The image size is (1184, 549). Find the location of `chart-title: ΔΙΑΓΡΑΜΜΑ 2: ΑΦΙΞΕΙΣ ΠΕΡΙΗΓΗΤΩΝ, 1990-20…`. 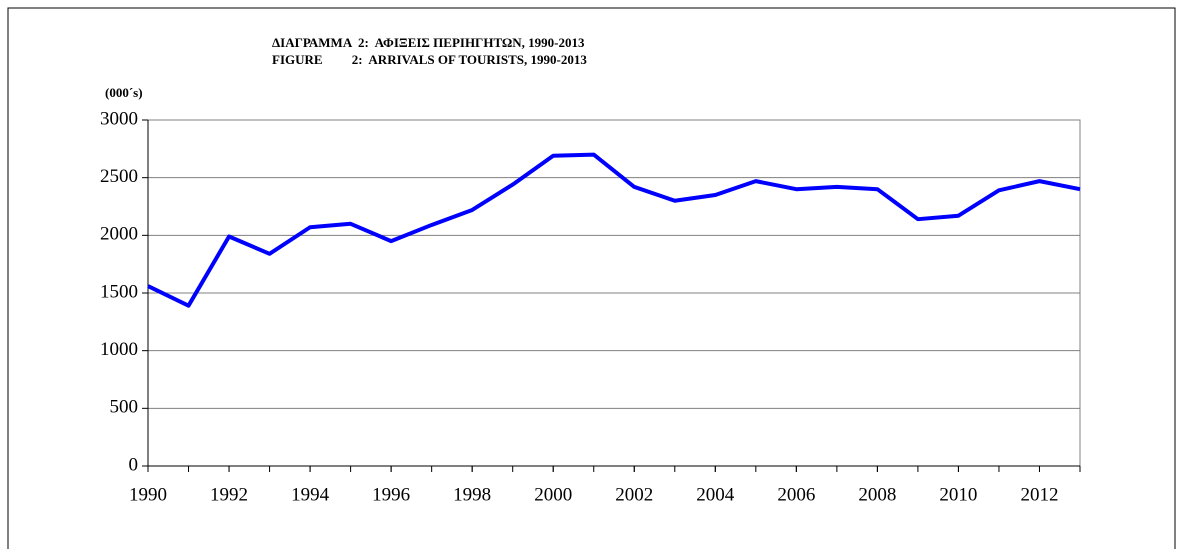

chart-title: ΔΙΑΓΡΑΜΜΑ 2: ΑΦΙΞΕΙΣ ΠΕΡΙΗΓΗΤΩΝ, 1990-20… is located at coordinates (428, 42).